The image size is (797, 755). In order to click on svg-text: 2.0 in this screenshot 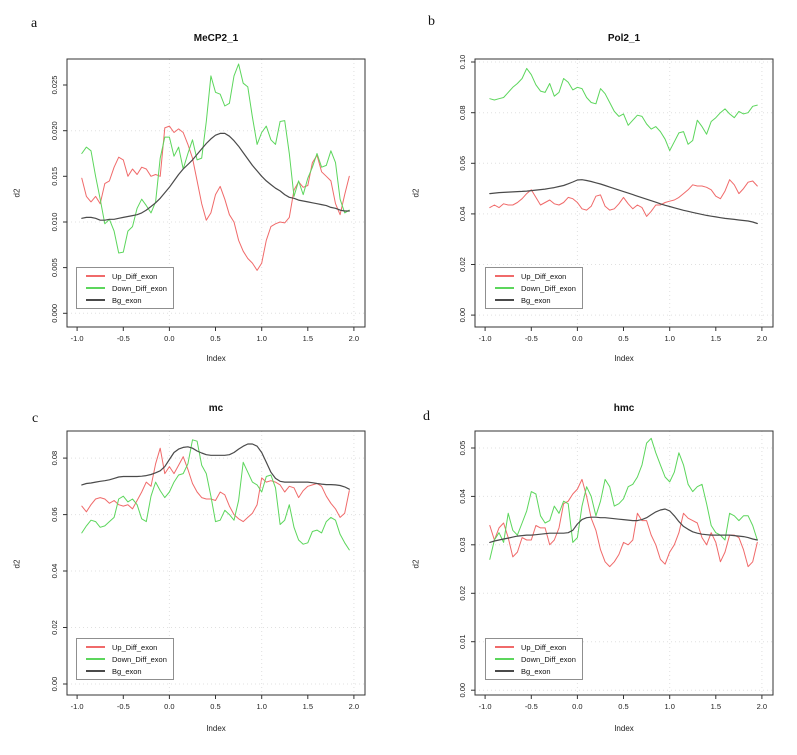, I will do `click(354, 706)`.